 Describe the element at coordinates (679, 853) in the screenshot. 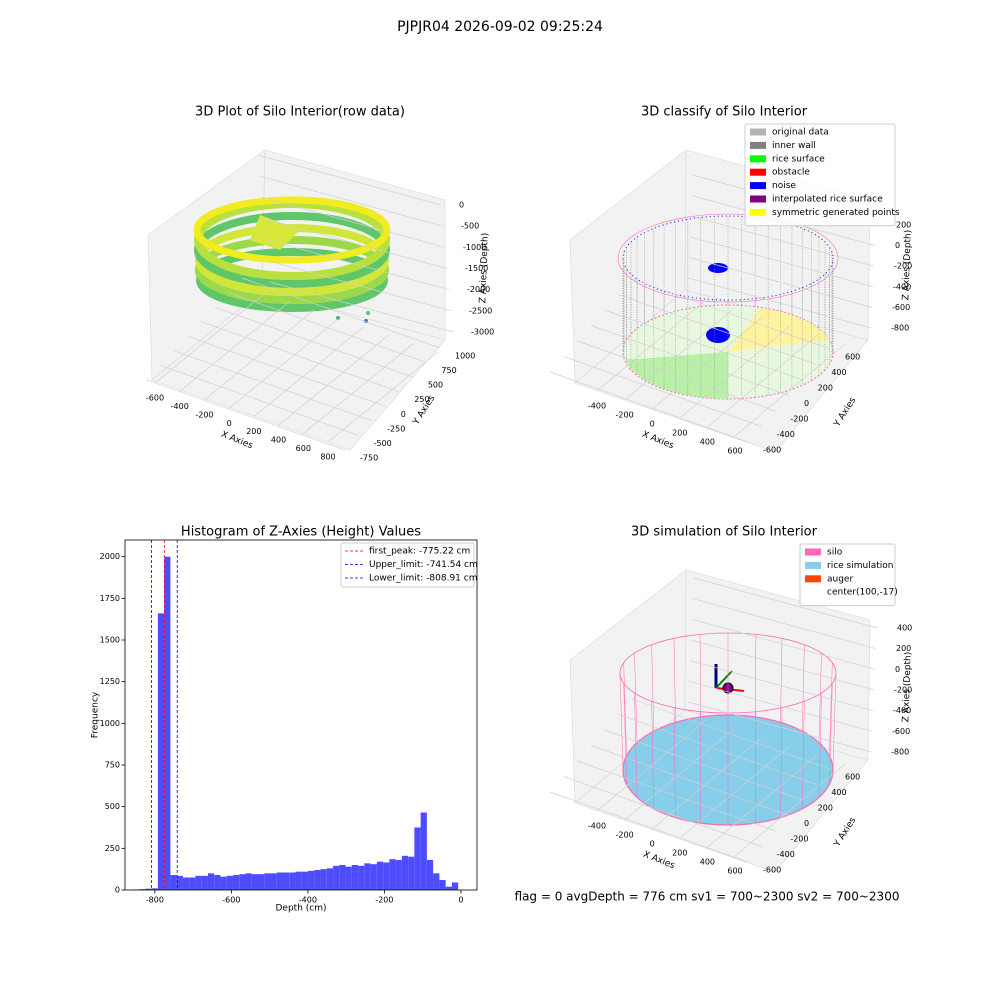

I see `x-tick-label: 200` at that location.